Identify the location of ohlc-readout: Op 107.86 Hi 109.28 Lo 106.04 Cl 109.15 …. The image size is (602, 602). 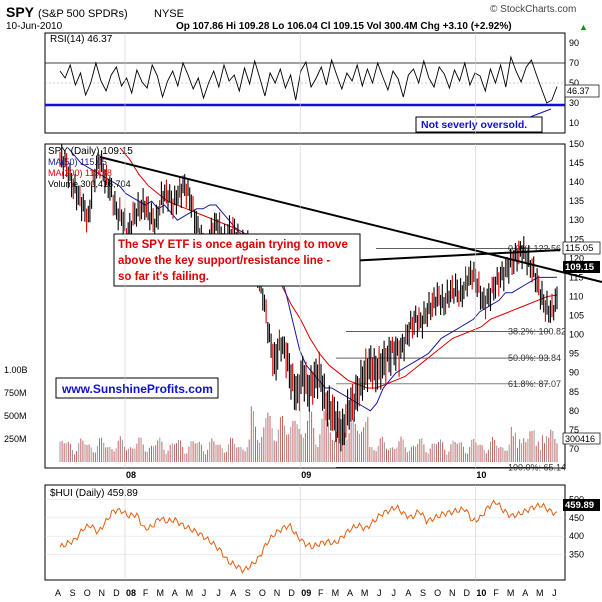
(344, 26).